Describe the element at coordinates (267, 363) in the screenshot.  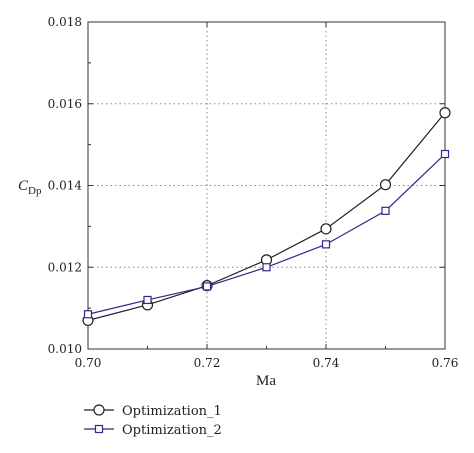
I see `x-tick-labels: 0.70 0.72 0.74 0.76` at that location.